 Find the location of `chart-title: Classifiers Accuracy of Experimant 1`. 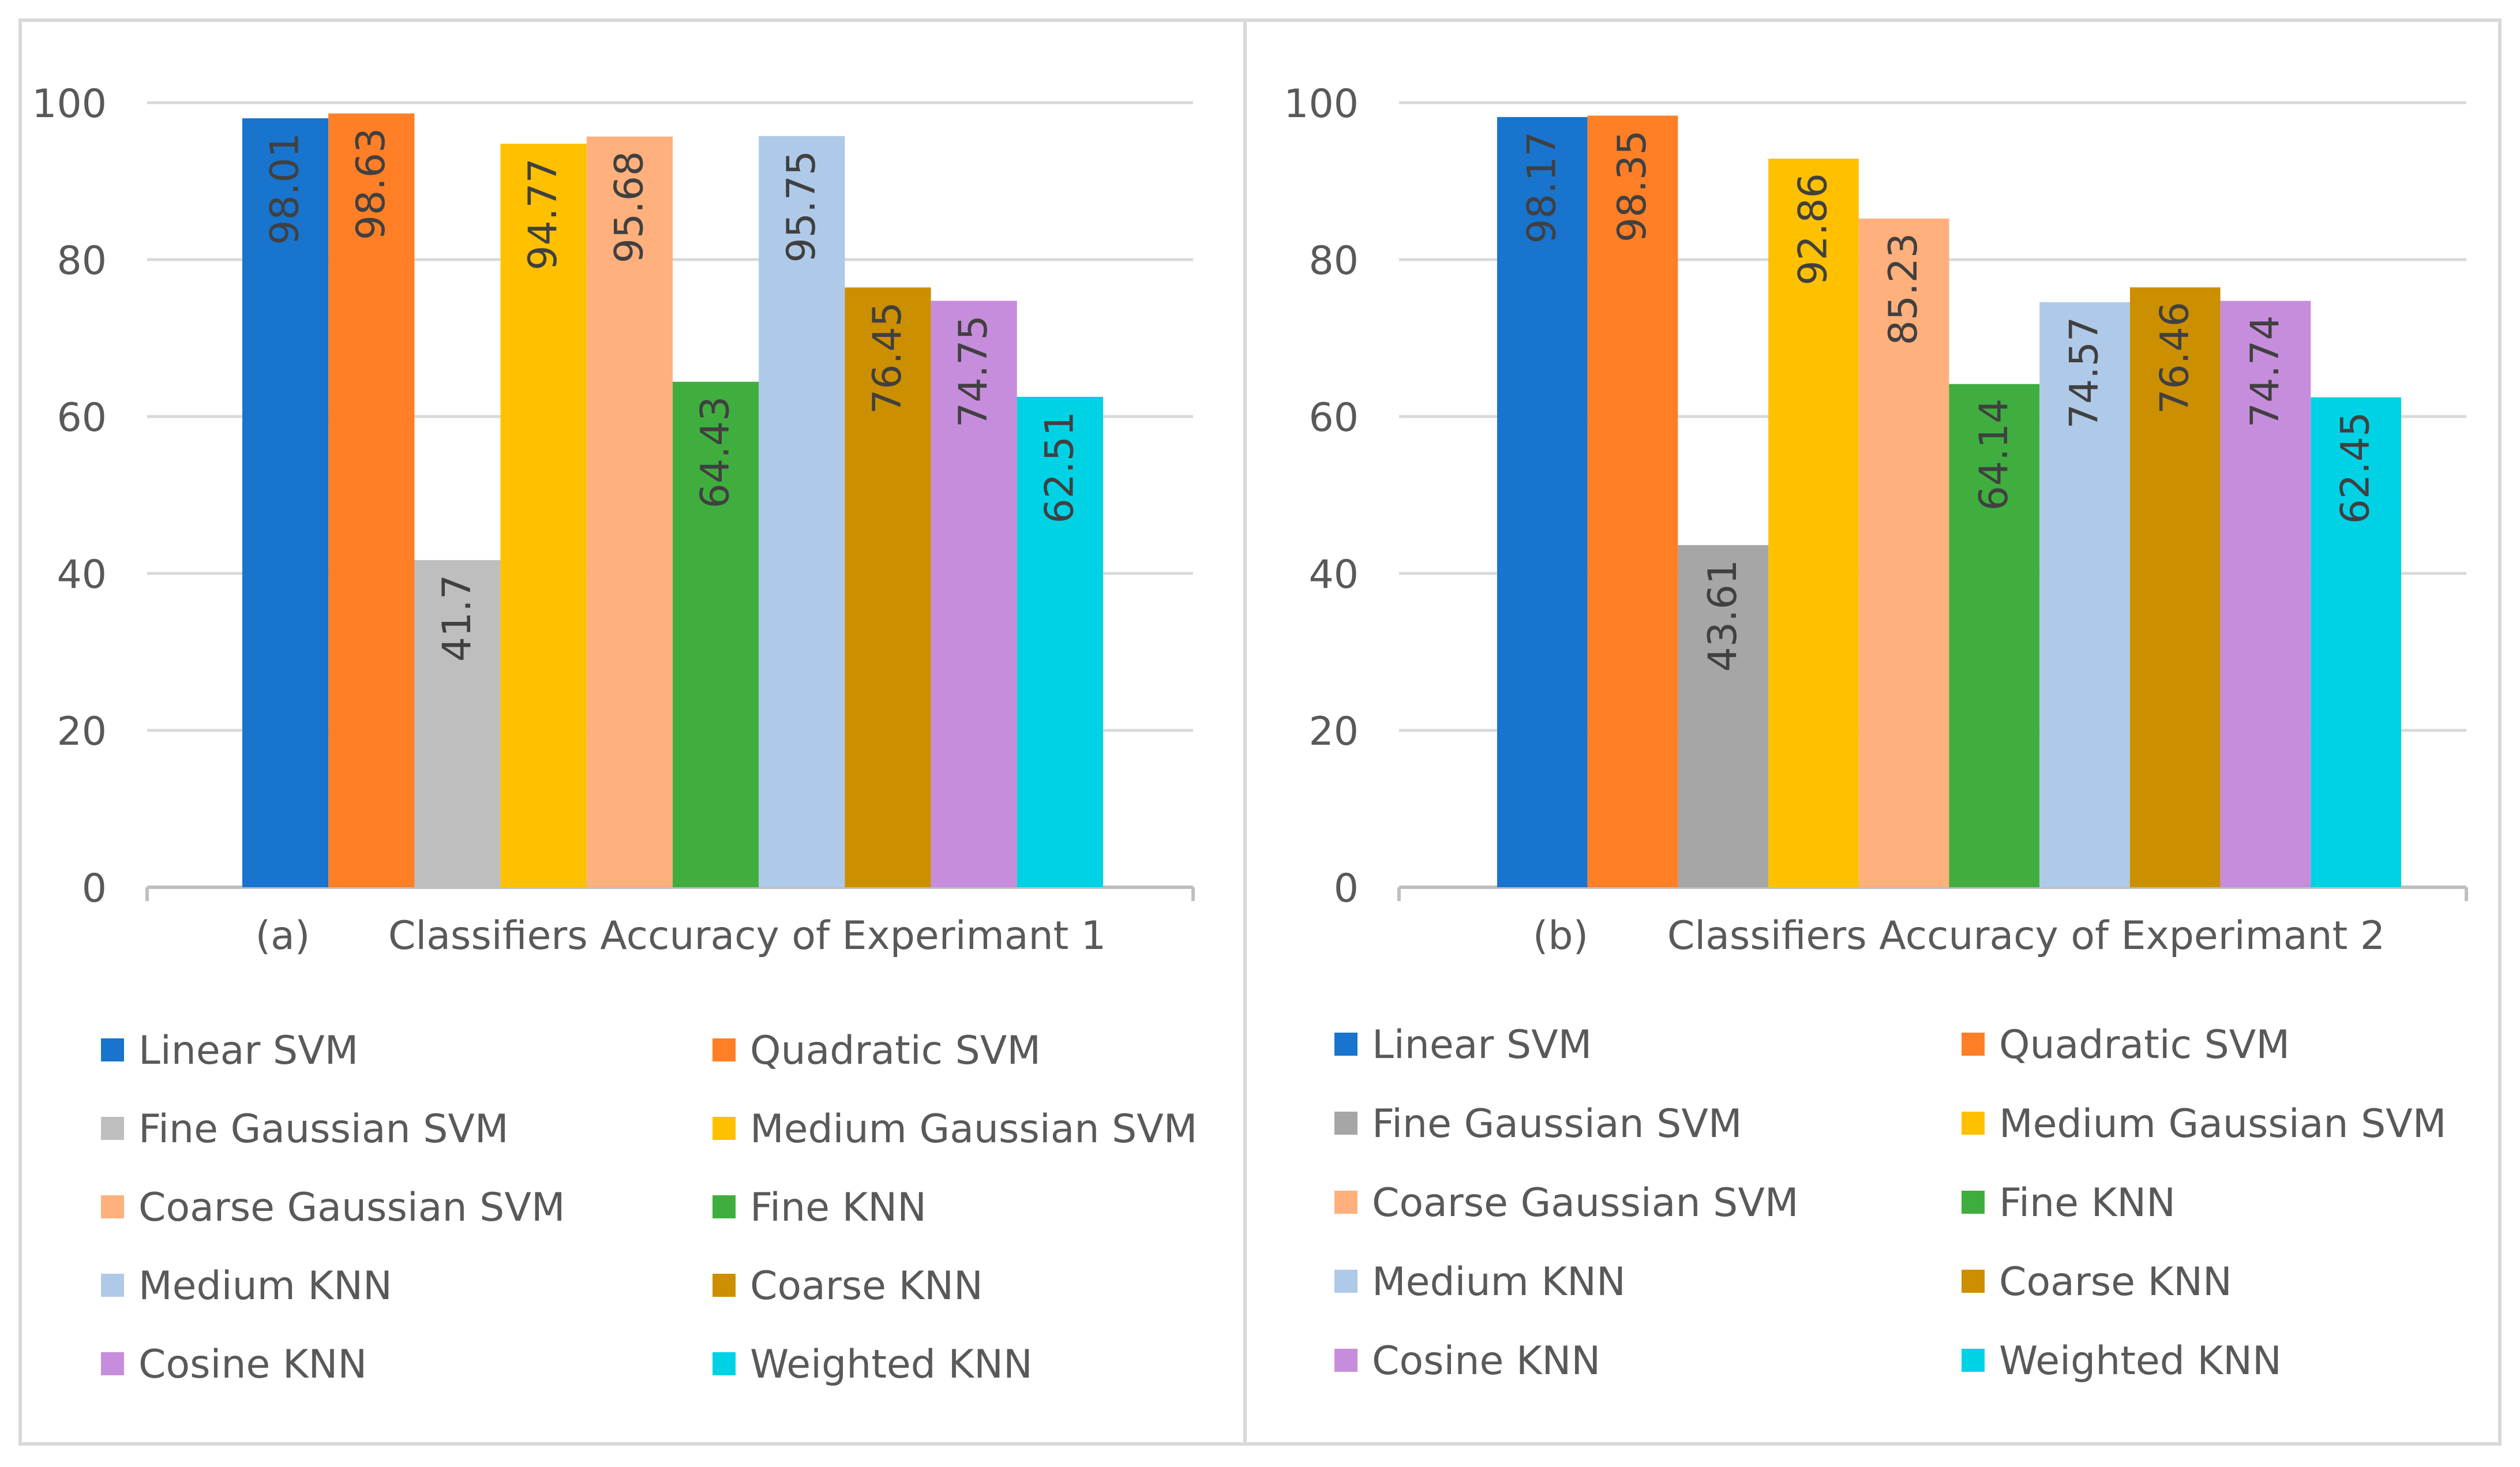

chart-title: Classifiers Accuracy of Experimant 1 is located at coordinates (747, 936).